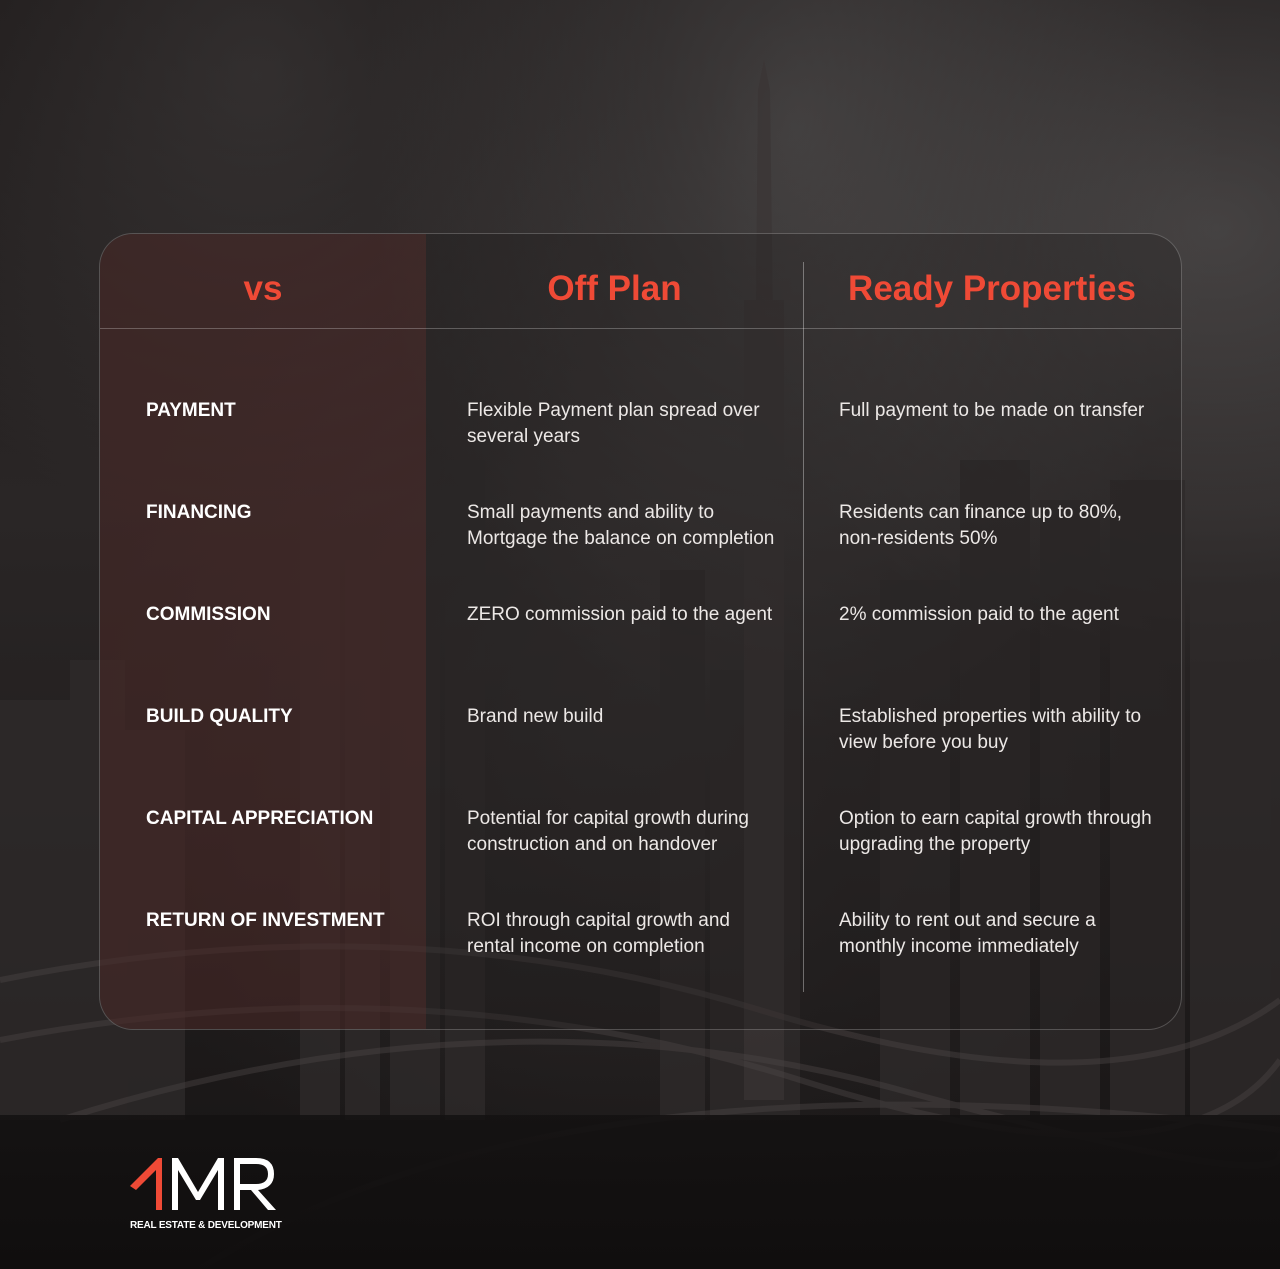 This screenshot has width=1280, height=1269. What do you see at coordinates (979, 614) in the screenshot?
I see `ready-cell: 2% commission paid to the agent` at bounding box center [979, 614].